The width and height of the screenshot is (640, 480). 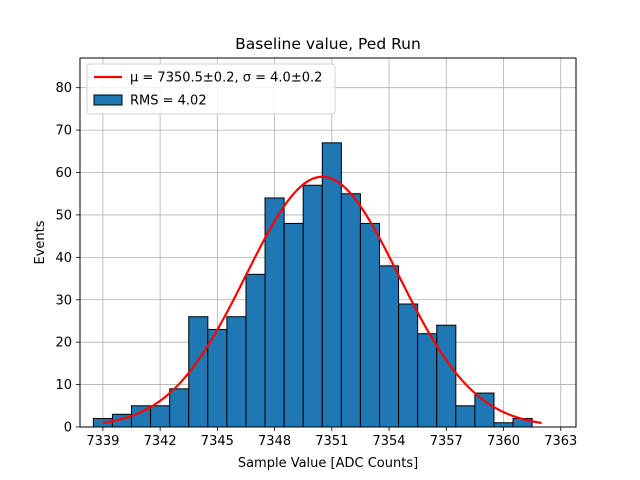 I want to click on legend-label: RMS = 4.02, so click(x=168, y=101).